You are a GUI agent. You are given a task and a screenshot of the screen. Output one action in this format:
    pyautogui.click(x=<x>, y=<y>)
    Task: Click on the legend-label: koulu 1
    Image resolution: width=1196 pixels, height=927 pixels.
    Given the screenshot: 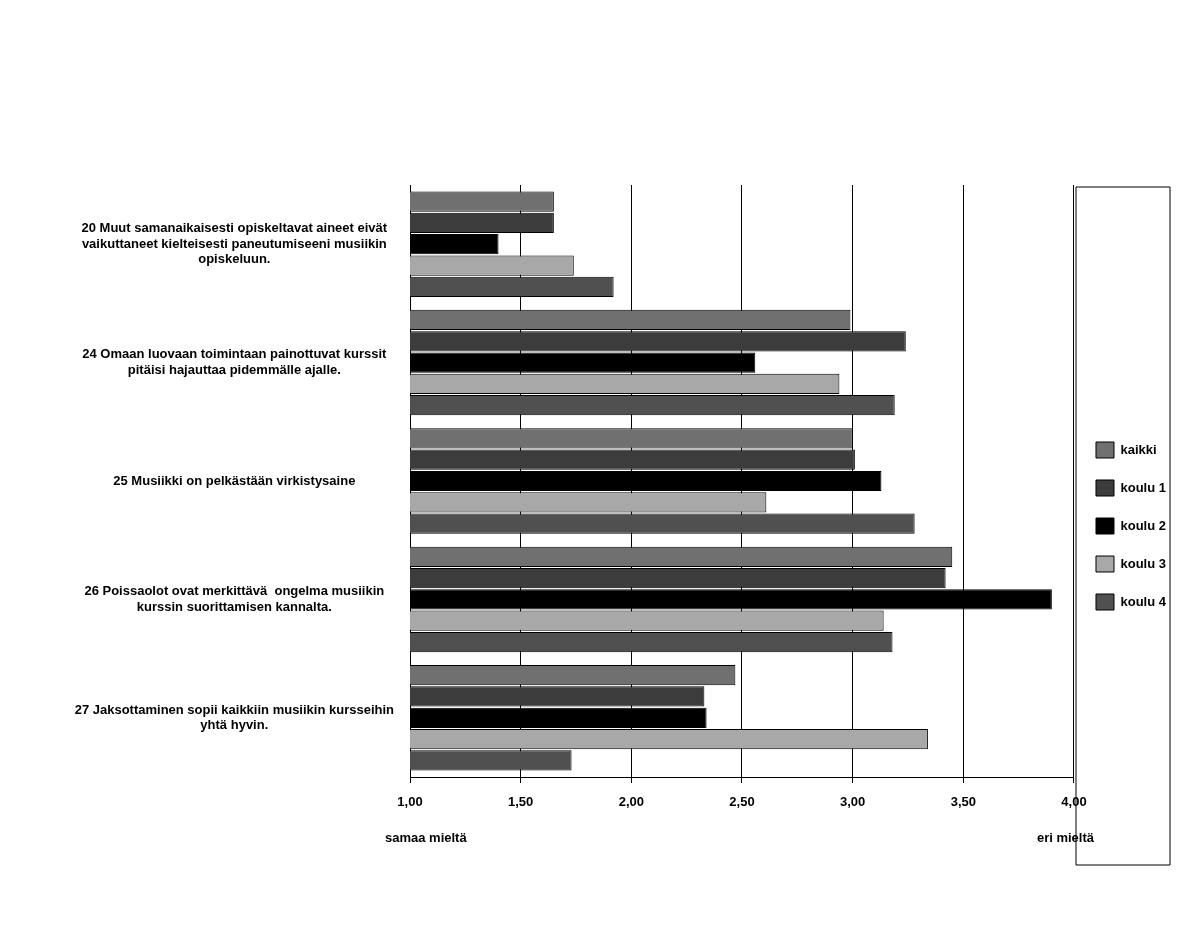 What is the action you would take?
    pyautogui.click(x=1143, y=487)
    